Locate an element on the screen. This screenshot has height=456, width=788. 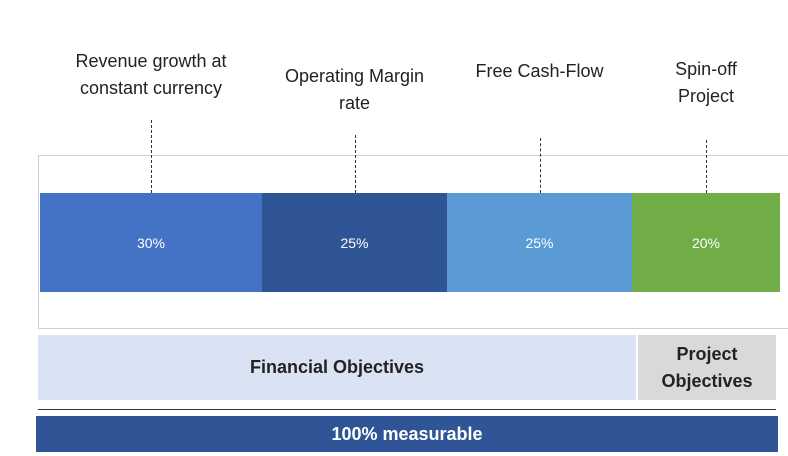
annotation: Operating Margin rate is located at coordinates (354, 89).